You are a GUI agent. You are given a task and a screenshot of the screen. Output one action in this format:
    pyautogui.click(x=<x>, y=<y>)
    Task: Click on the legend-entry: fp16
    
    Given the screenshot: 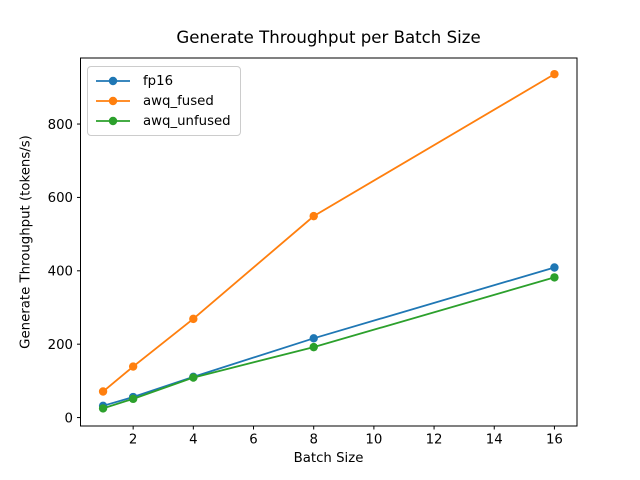 What is the action you would take?
    pyautogui.click(x=163, y=81)
    